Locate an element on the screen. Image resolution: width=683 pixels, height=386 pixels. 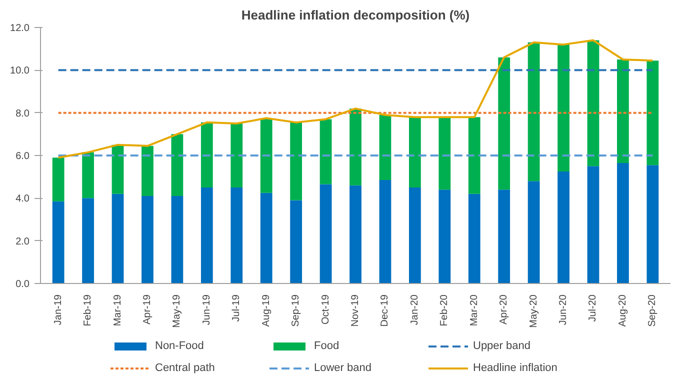
x-tick-label: May-19 is located at coordinates (177, 311).